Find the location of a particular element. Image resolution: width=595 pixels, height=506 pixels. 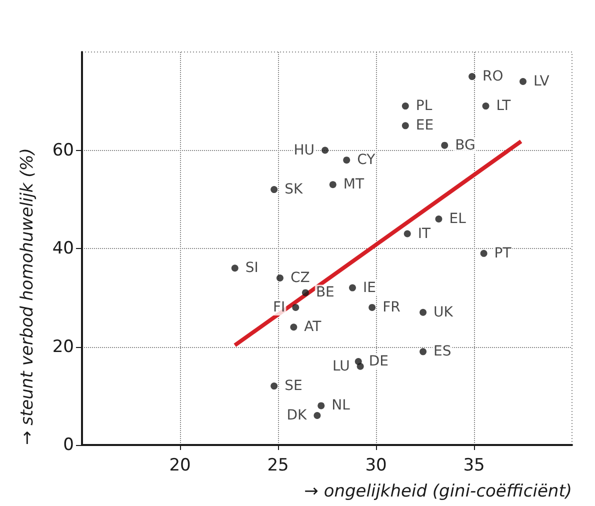

data-label: LU is located at coordinates (341, 366).